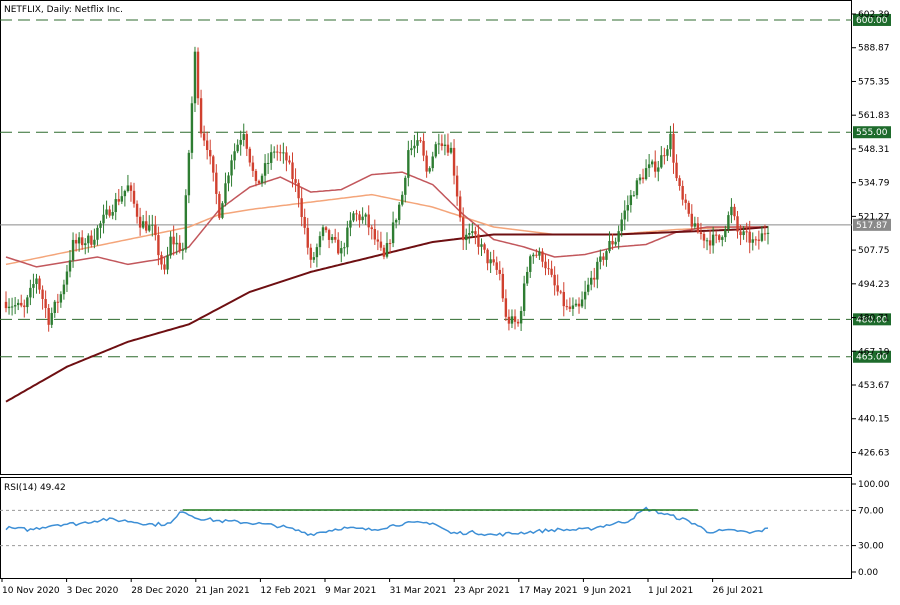 This screenshot has height=605, width=900. I want to click on level-tag-label: 555.00, so click(872, 133).